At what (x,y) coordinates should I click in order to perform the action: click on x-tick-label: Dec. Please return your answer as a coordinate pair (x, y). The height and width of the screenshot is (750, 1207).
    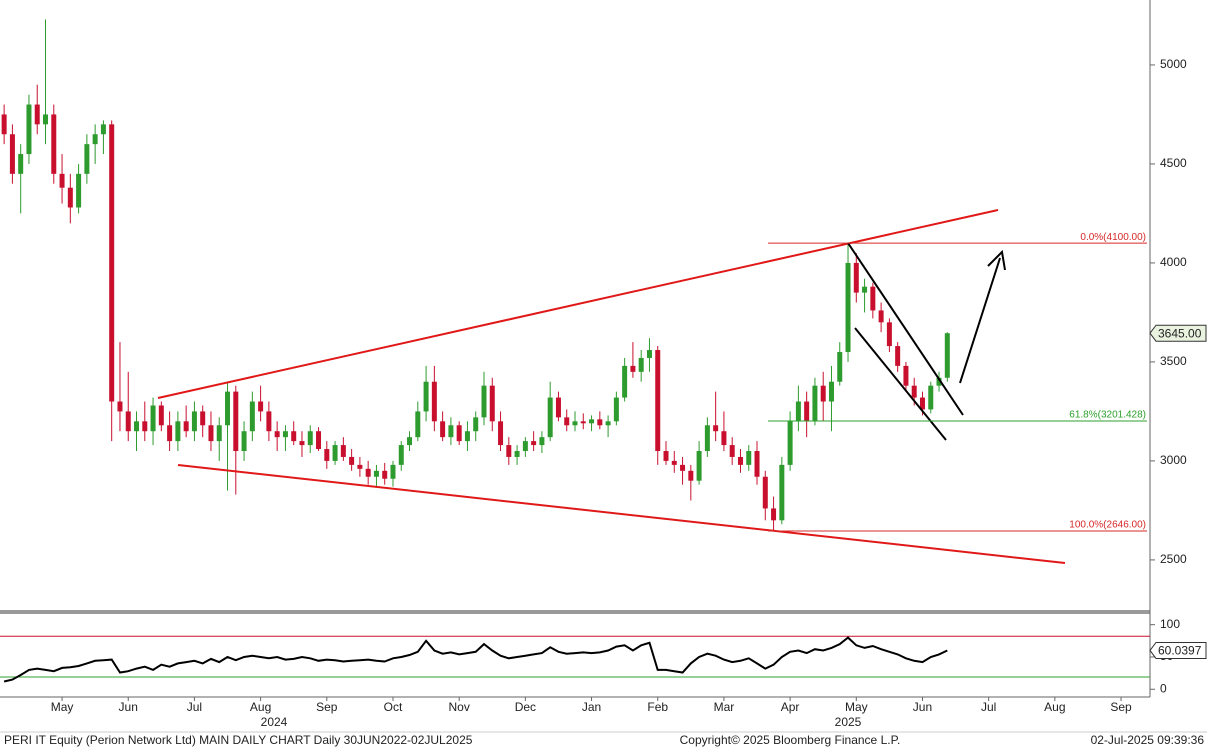
    Looking at the image, I should click on (525, 707).